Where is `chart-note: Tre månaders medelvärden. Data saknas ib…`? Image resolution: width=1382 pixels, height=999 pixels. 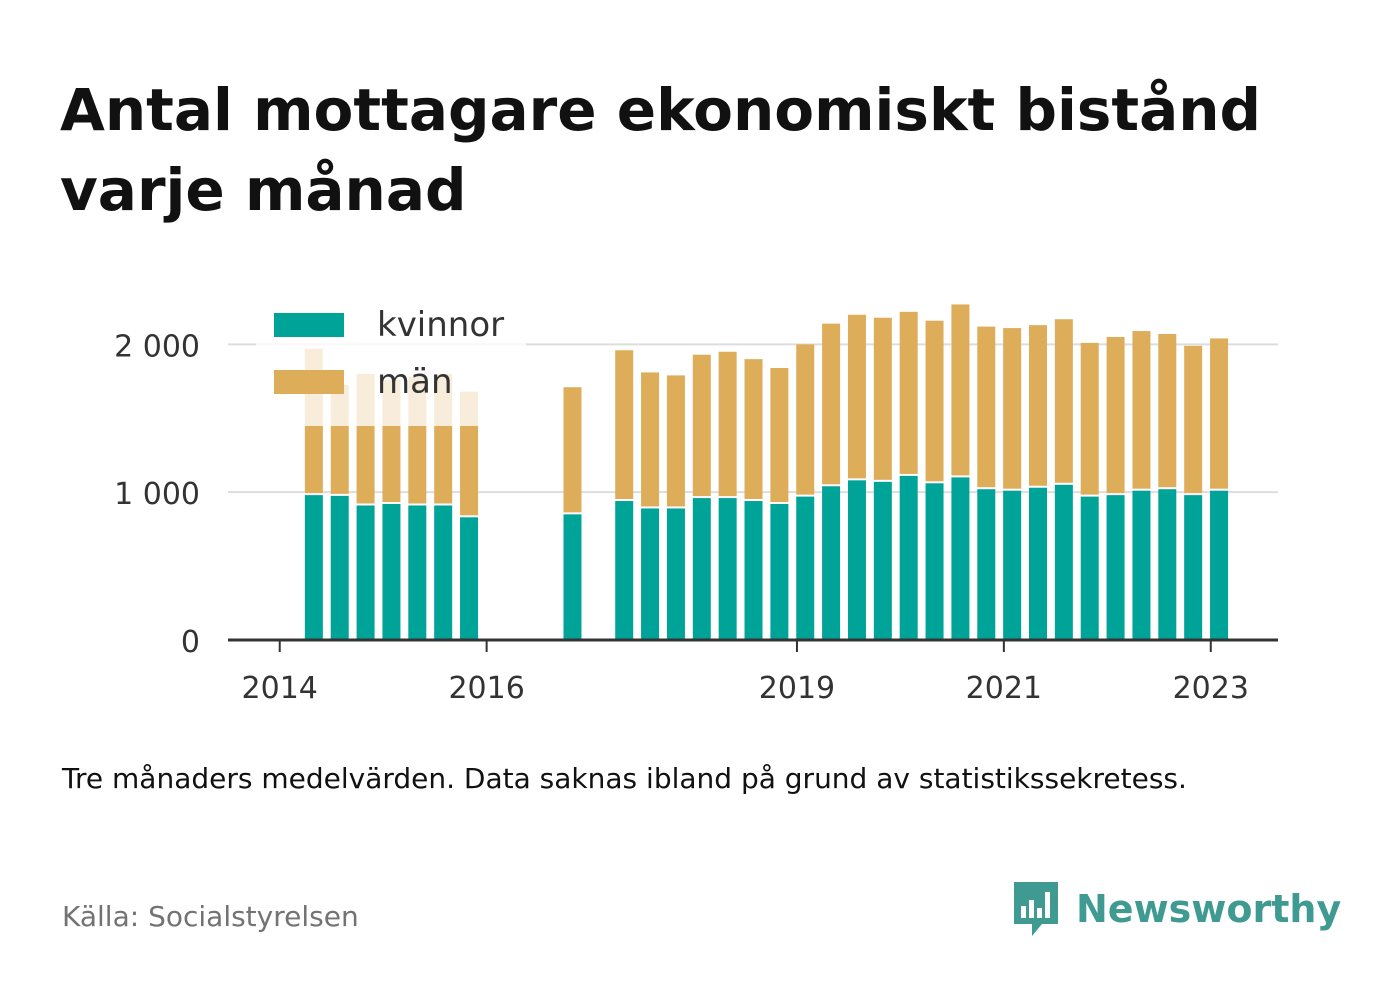
chart-note: Tre månaders medelvärden. Data saknas ib… is located at coordinates (624, 778).